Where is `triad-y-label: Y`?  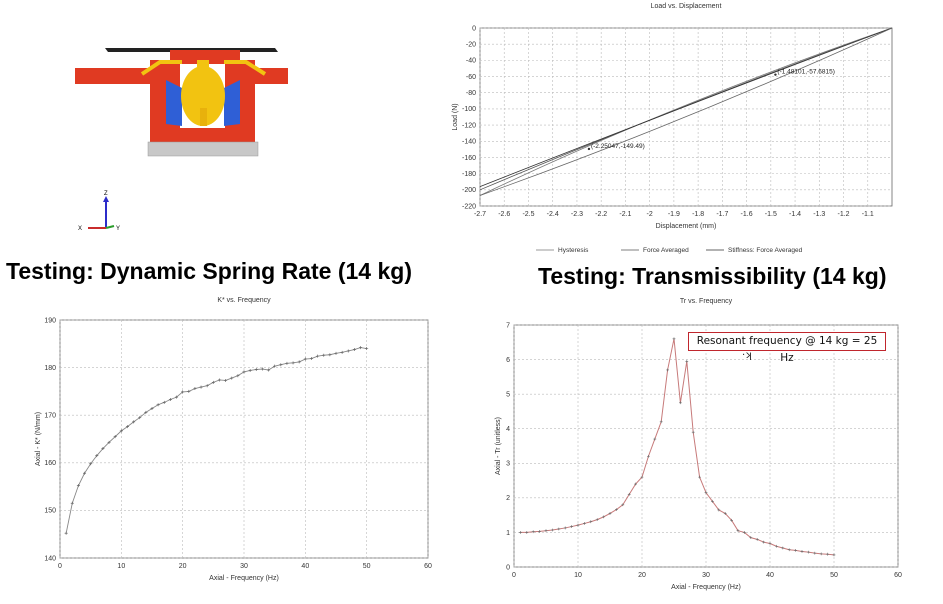 triad-y-label: Y is located at coordinates (118, 229).